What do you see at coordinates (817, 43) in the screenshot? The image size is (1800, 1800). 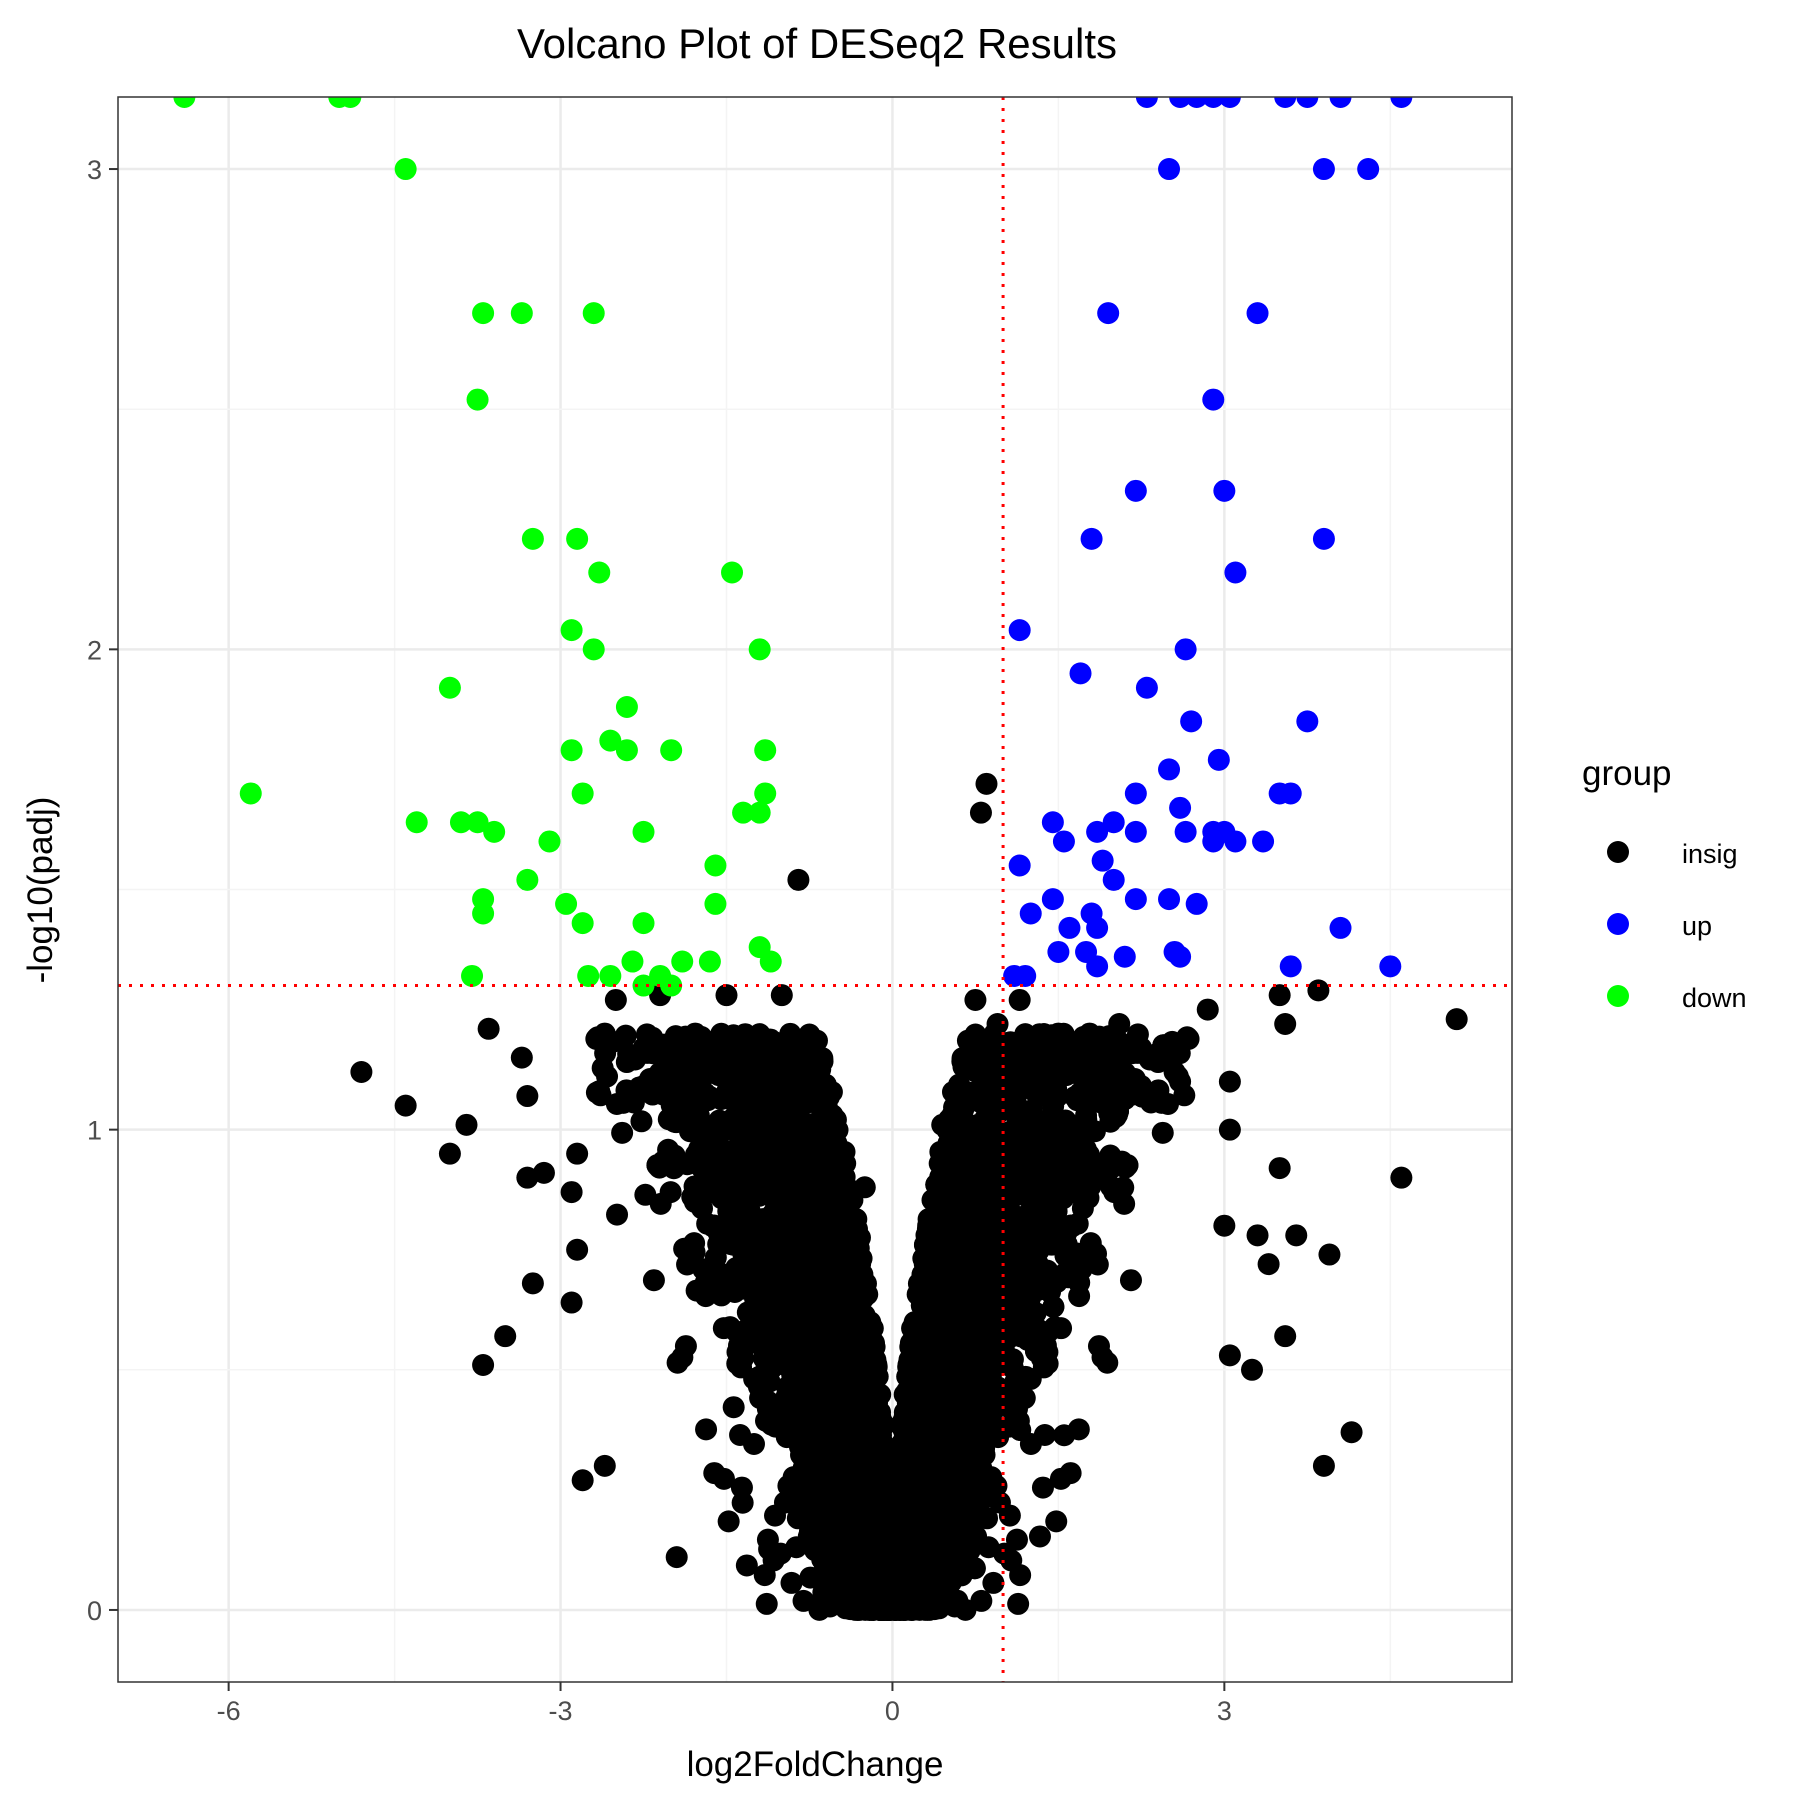 I see `chart-title: Volcano Plot of DESeq2 Results` at bounding box center [817, 43].